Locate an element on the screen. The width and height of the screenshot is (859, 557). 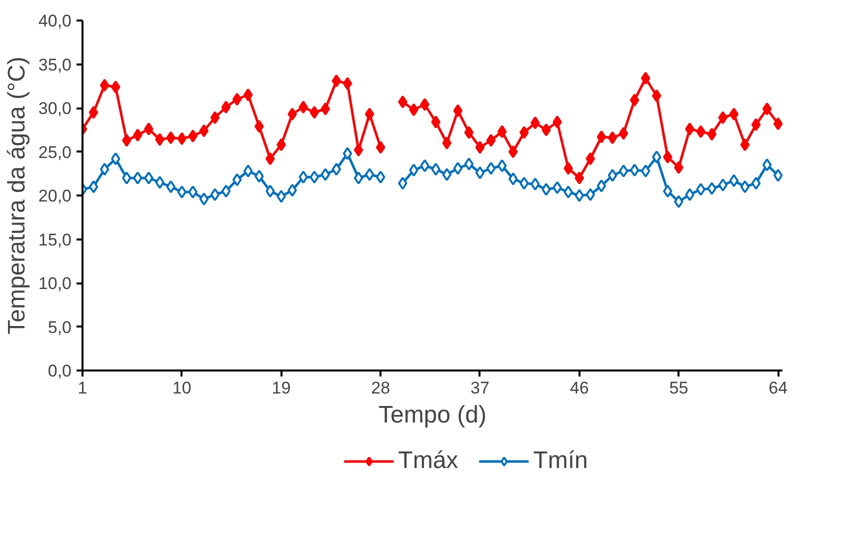
y-tick-label: 10,0 is located at coordinates (55, 283).